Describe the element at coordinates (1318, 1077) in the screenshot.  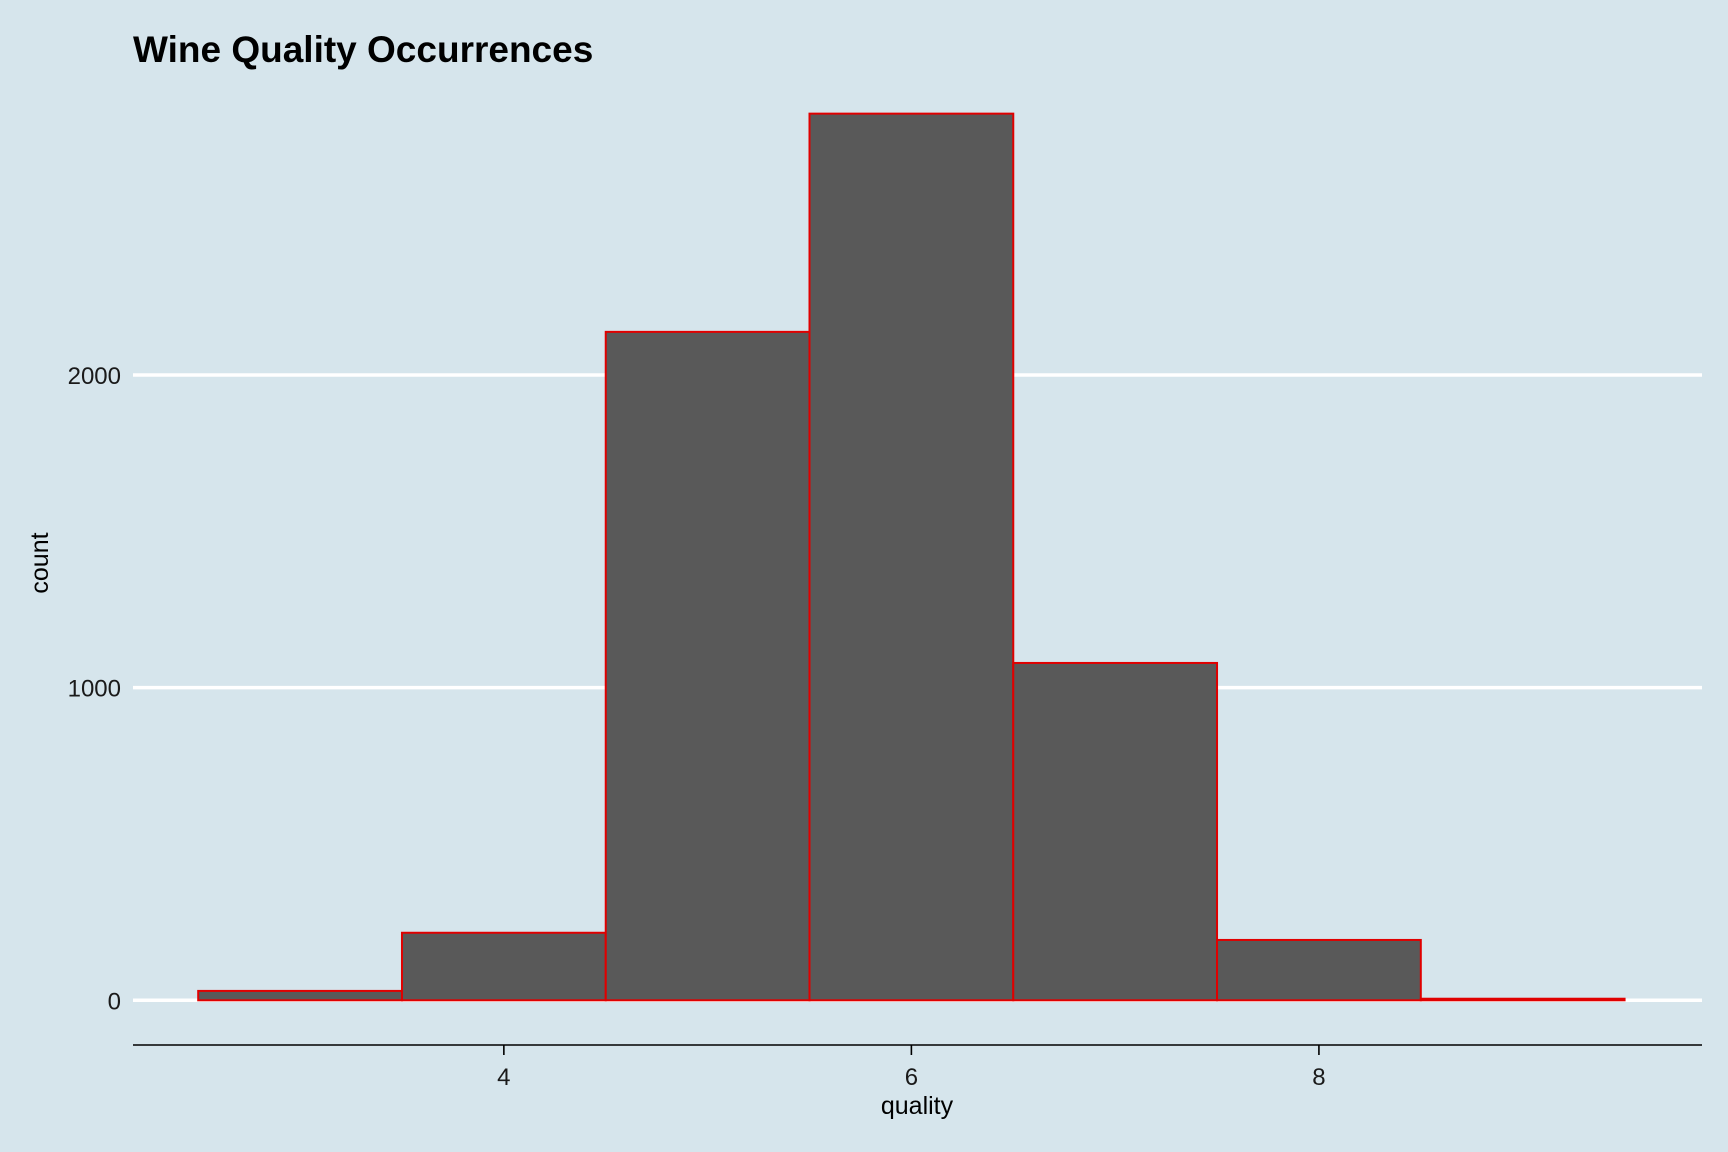
I see `x-tick-label-8: 8` at that location.